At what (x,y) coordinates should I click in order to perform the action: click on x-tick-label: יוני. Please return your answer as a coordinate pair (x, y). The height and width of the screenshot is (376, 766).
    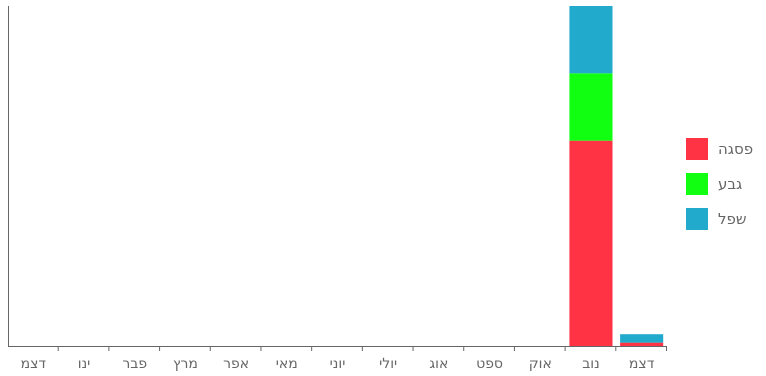
    Looking at the image, I should click on (338, 364).